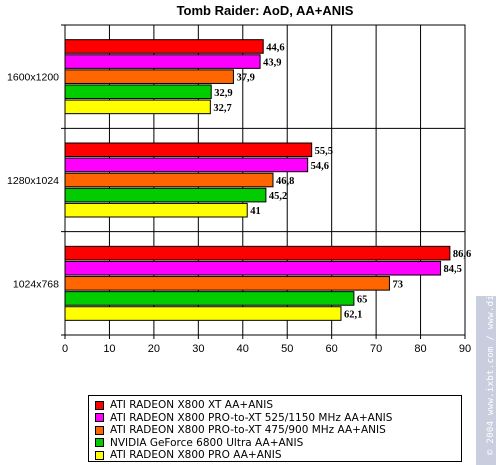  I want to click on data-label: 32,9, so click(223, 93).